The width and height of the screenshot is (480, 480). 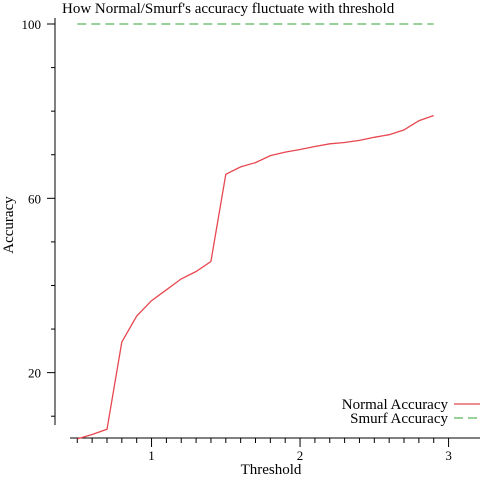 I want to click on y-axis-label: Accuracy, so click(x=9, y=225).